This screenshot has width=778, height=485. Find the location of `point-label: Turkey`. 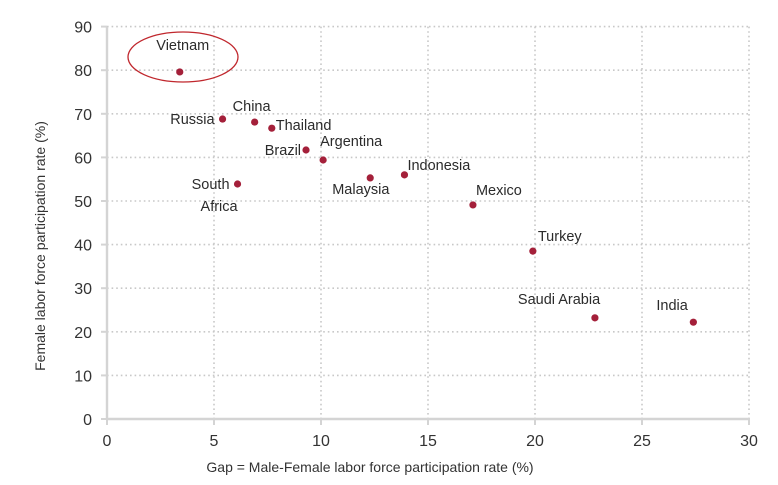

point-label: Turkey is located at coordinates (560, 237).